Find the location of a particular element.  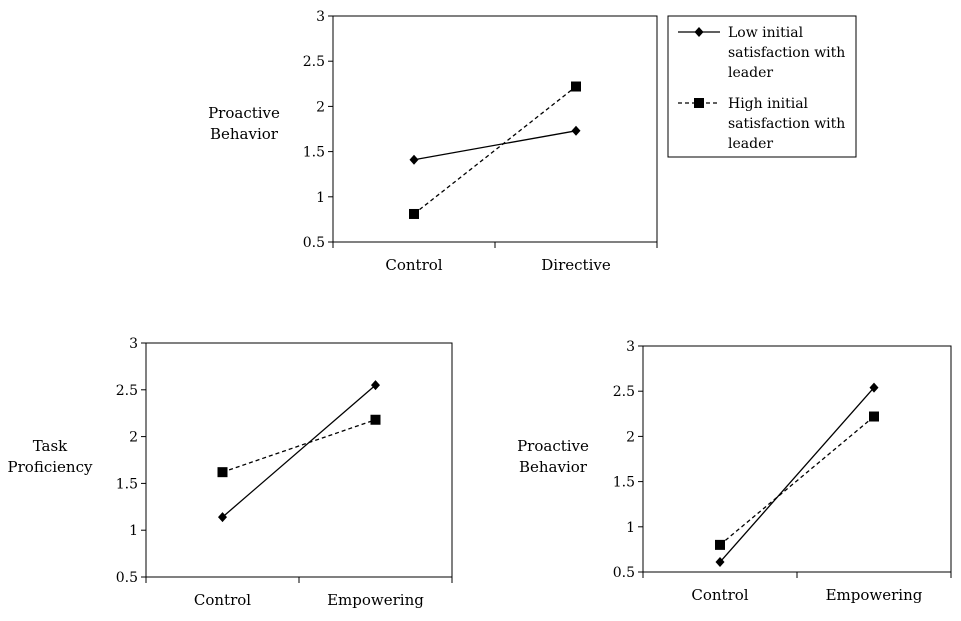

legend-entry-text: Low initial is located at coordinates (766, 33).